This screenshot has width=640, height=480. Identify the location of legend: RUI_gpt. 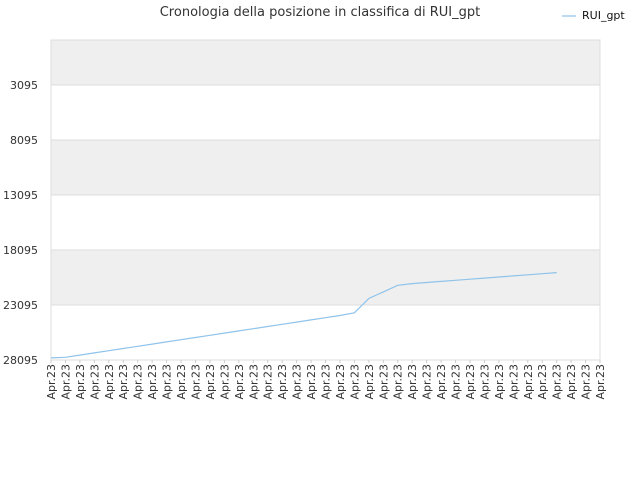
(593, 15).